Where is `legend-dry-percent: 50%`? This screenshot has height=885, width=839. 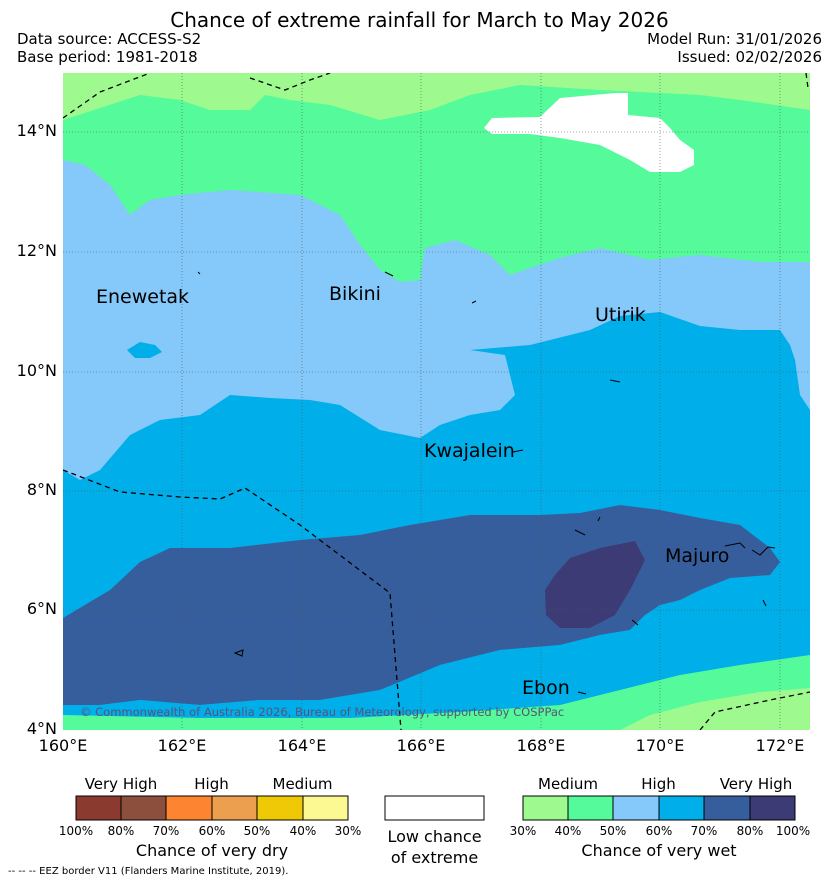 legend-dry-percent: 50% is located at coordinates (257, 831).